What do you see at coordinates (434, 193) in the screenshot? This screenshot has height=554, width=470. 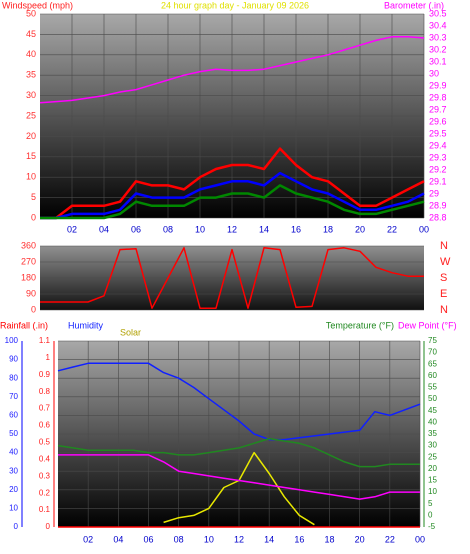 I see `tick-label: 29` at bounding box center [434, 193].